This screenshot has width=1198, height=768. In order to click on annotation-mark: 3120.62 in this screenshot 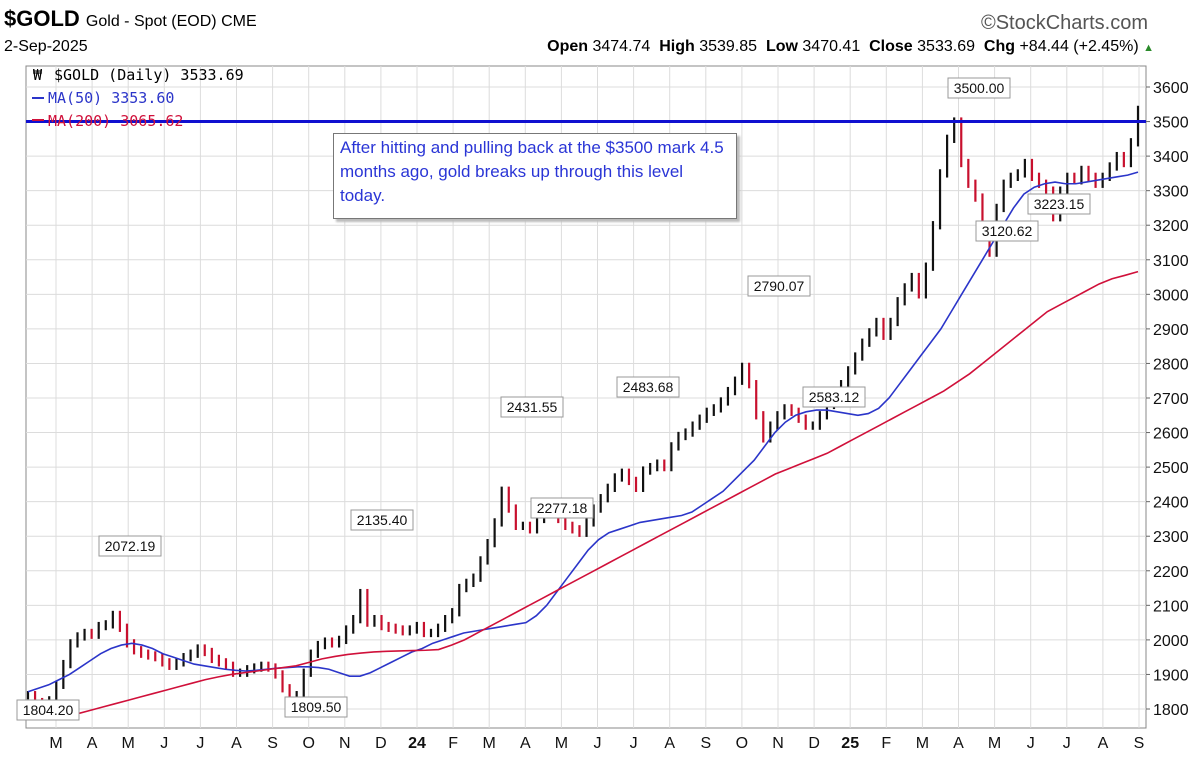, I will do `click(1007, 231)`.